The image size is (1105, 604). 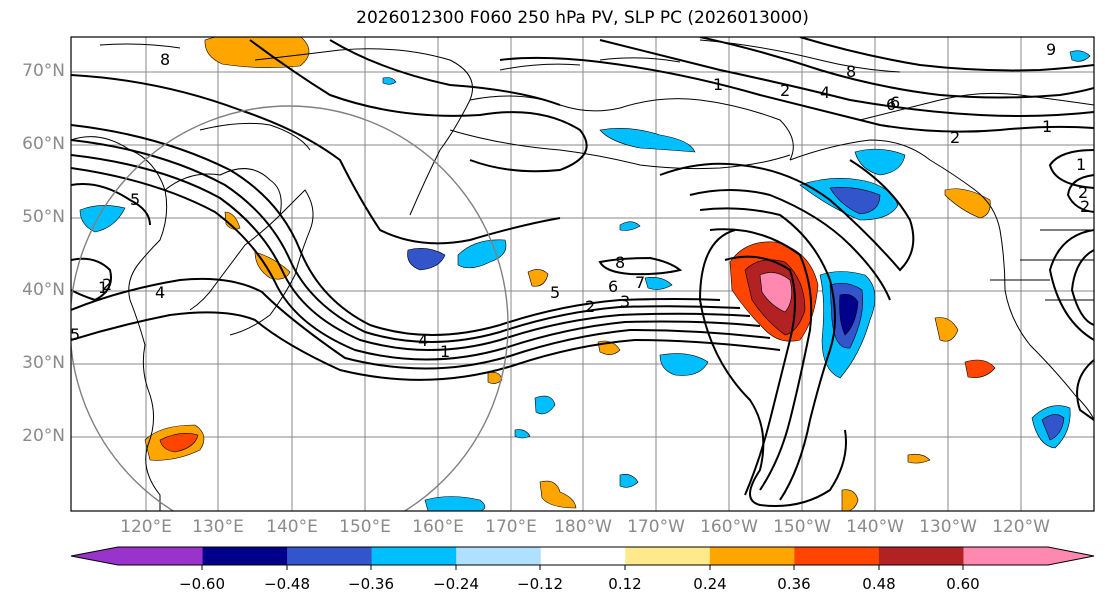 I want to click on colorbar-tick-label: 0.60, so click(x=963, y=584).